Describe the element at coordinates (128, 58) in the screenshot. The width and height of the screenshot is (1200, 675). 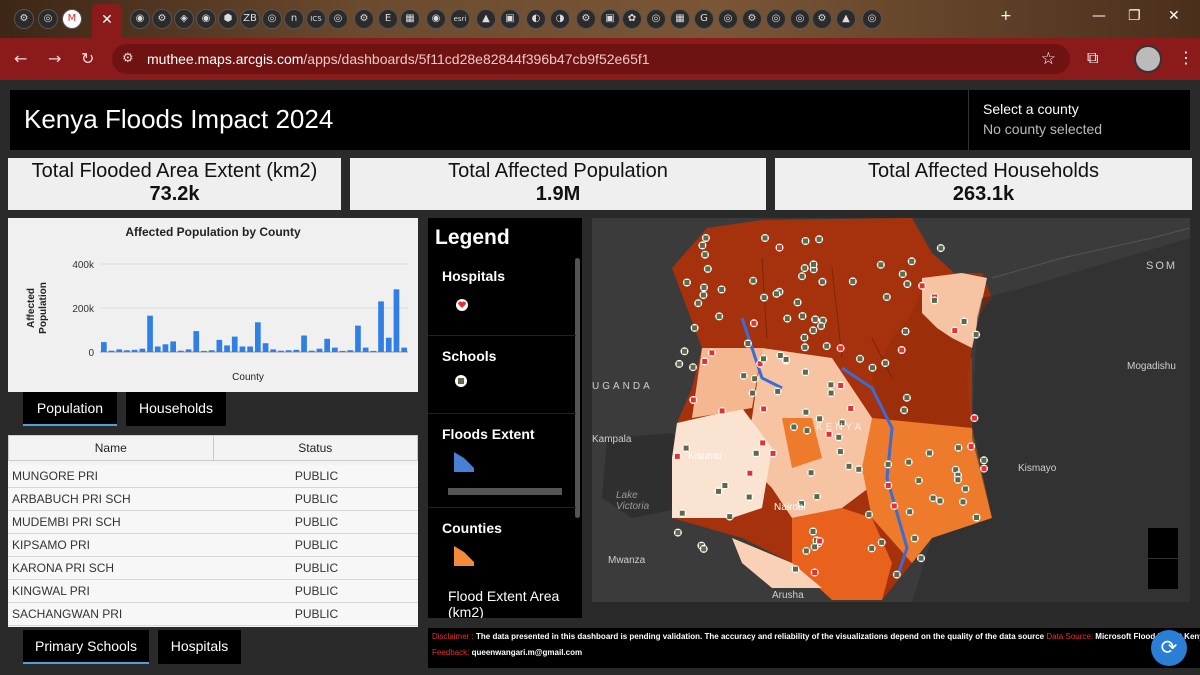
I see `site-info-icon: ⚙` at that location.